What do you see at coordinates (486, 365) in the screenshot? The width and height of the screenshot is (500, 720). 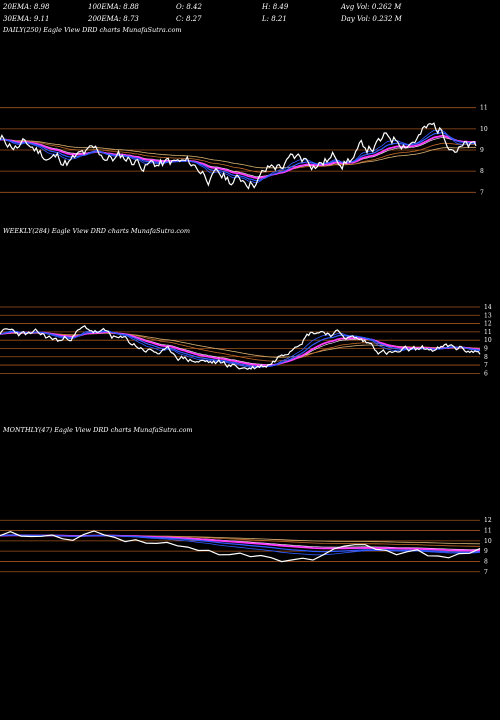 I see `weekly-y-tick: 7` at bounding box center [486, 365].